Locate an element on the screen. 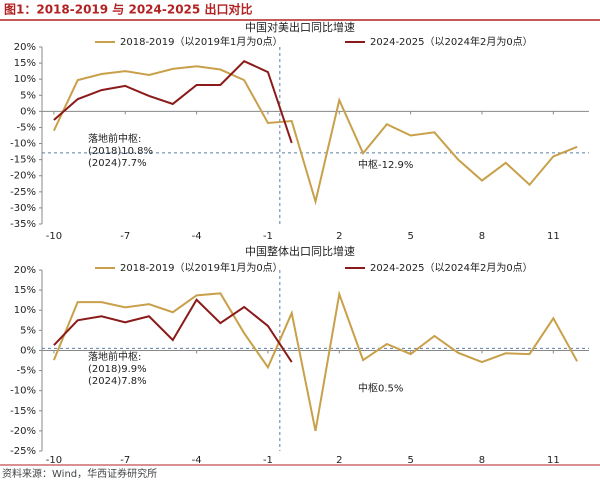  chart-title: 中国对美出口同比增速 is located at coordinates (300, 27).